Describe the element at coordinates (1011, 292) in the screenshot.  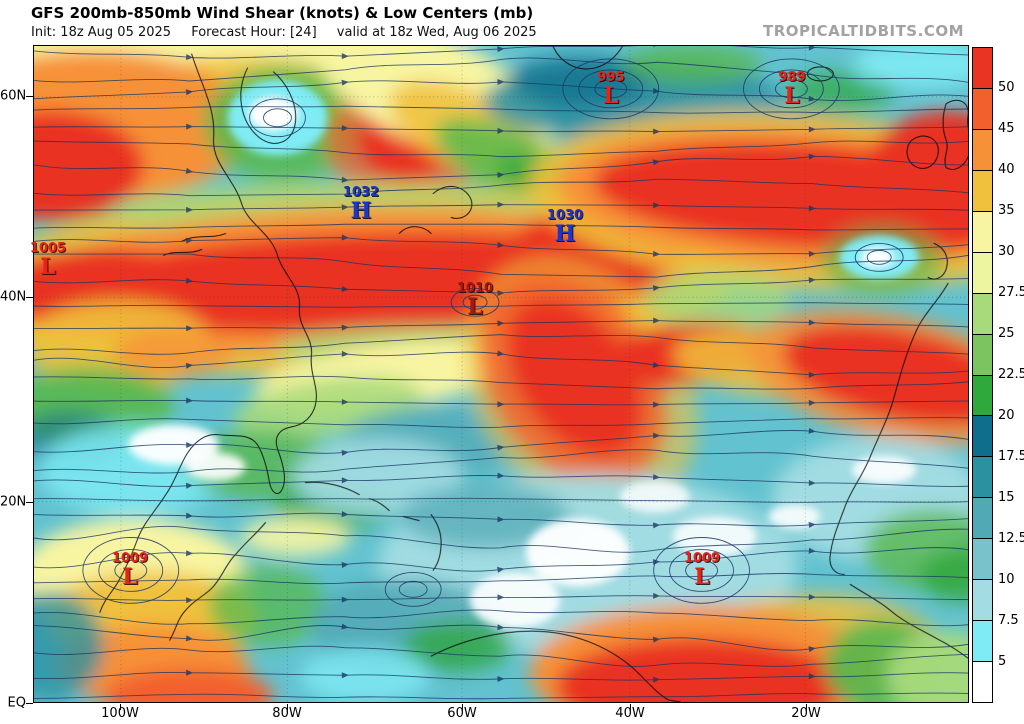
I see `colorbar-tick-label: 27.5` at that location.